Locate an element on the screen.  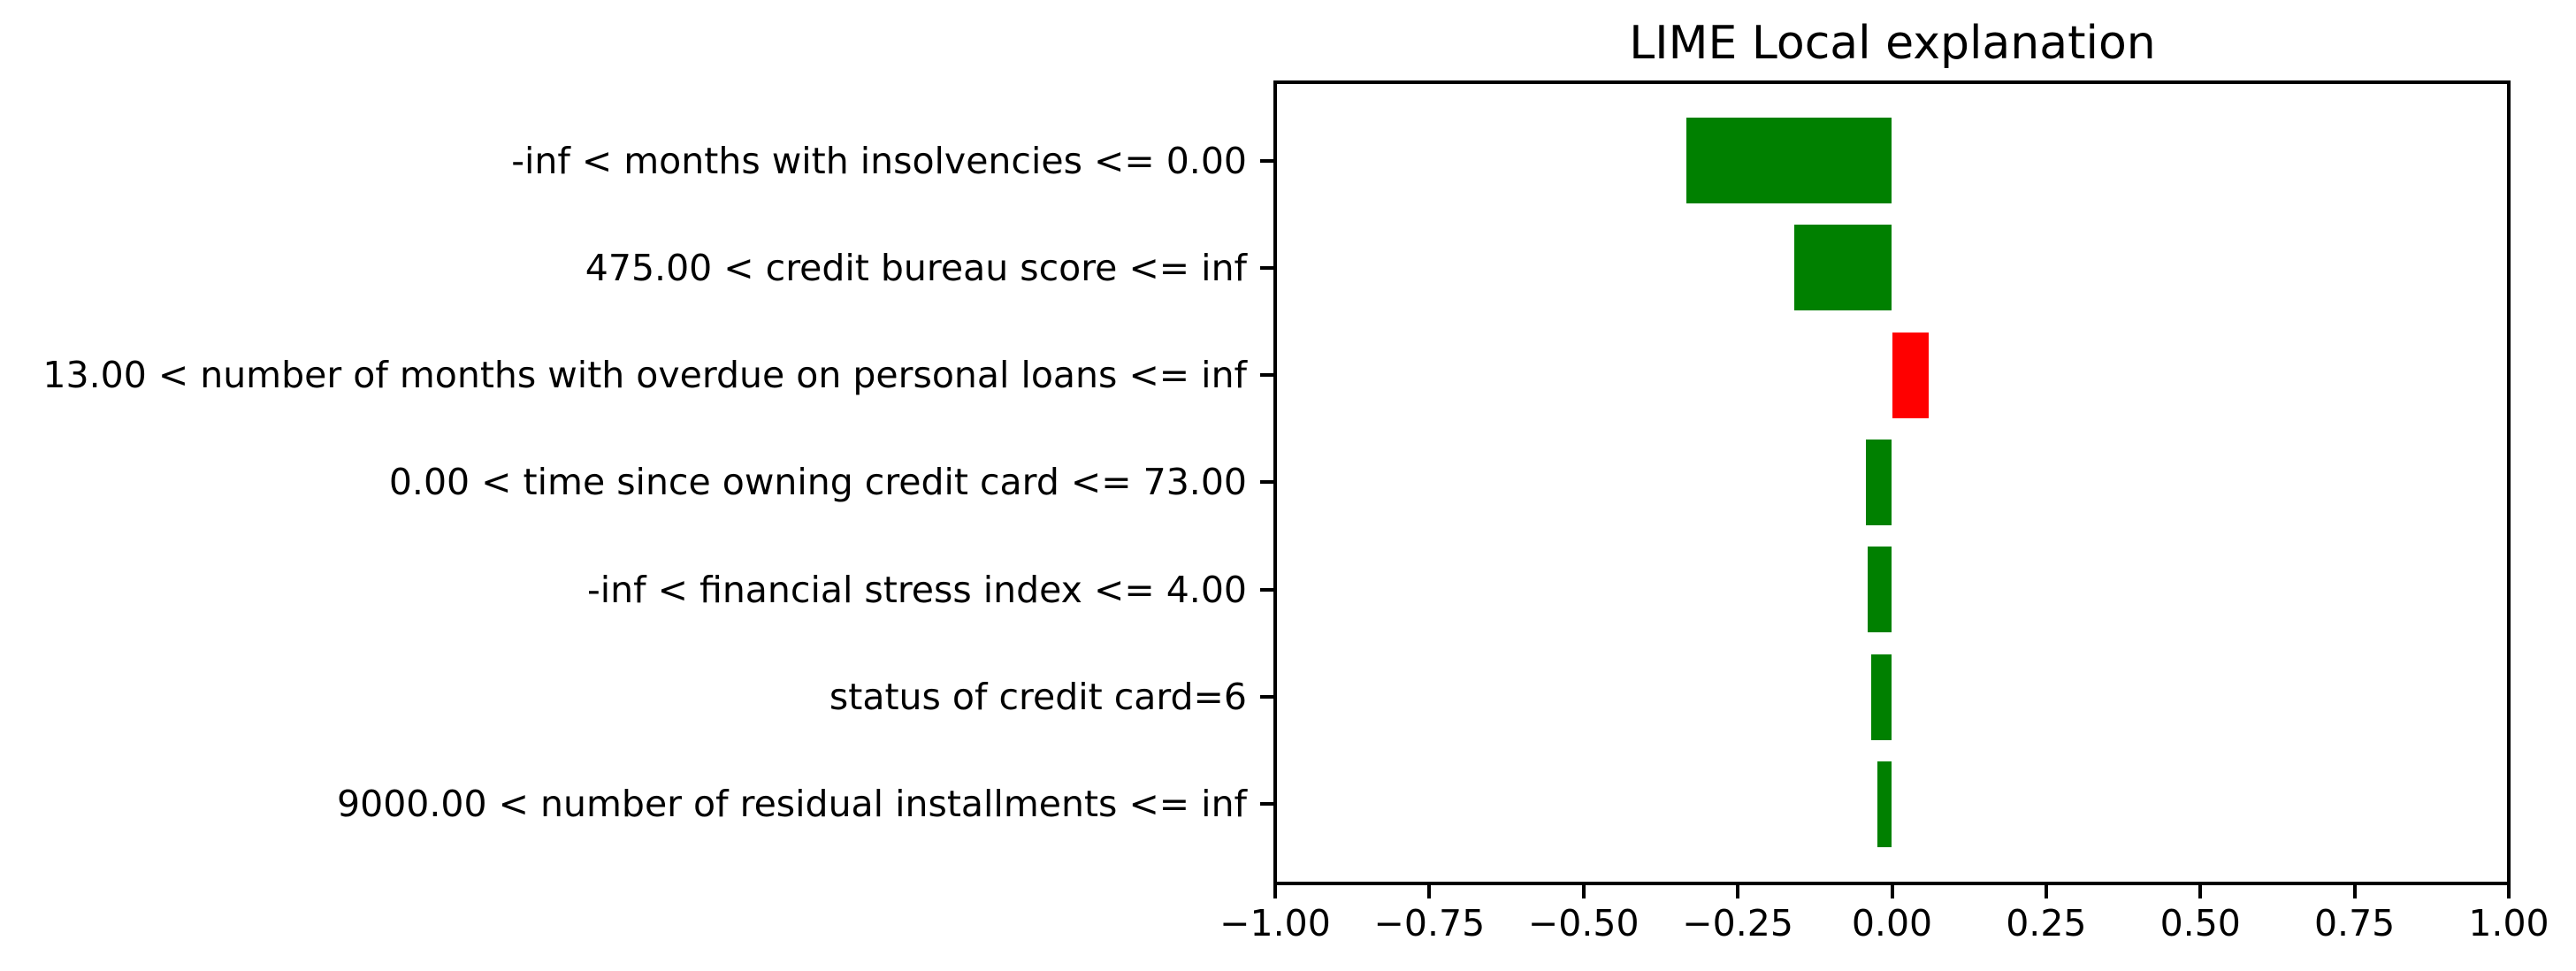
bar-positive is located at coordinates (1911, 375).